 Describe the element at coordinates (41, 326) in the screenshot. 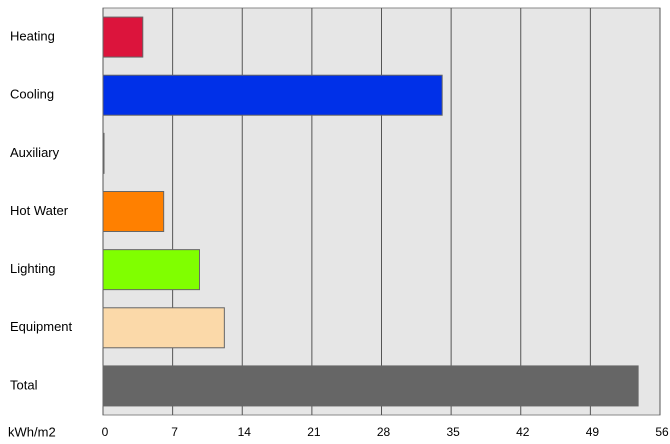

I see `y-tick-label: Equipment` at that location.